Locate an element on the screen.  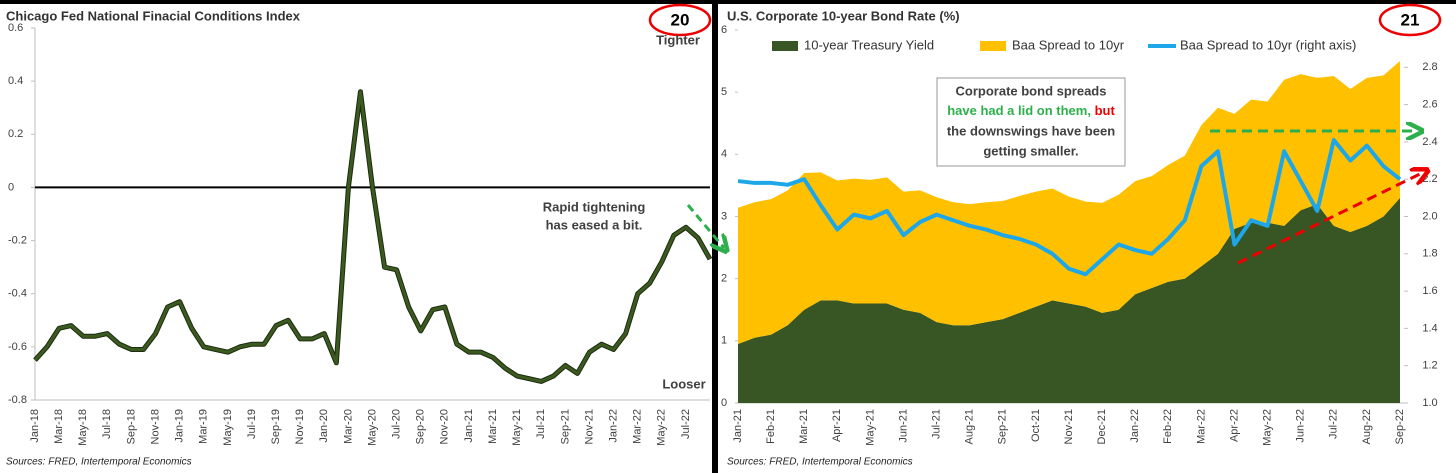
badge-label: 21 is located at coordinates (1410, 19).